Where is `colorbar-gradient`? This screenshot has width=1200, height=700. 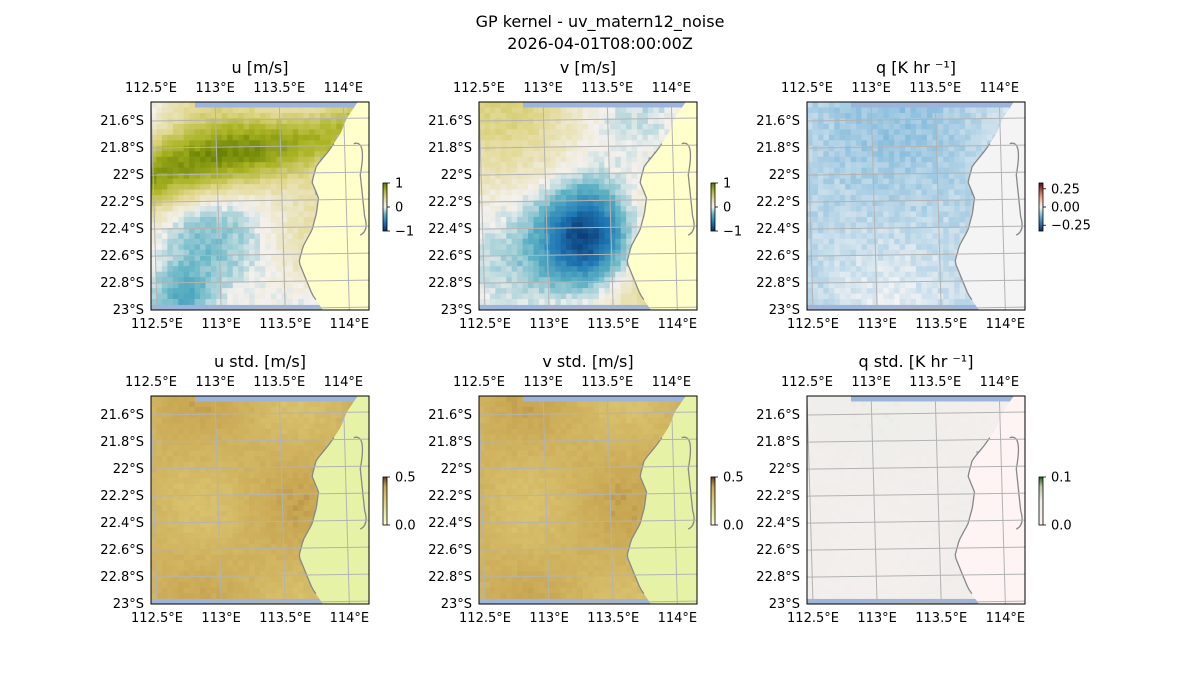
colorbar-gradient is located at coordinates (385, 501).